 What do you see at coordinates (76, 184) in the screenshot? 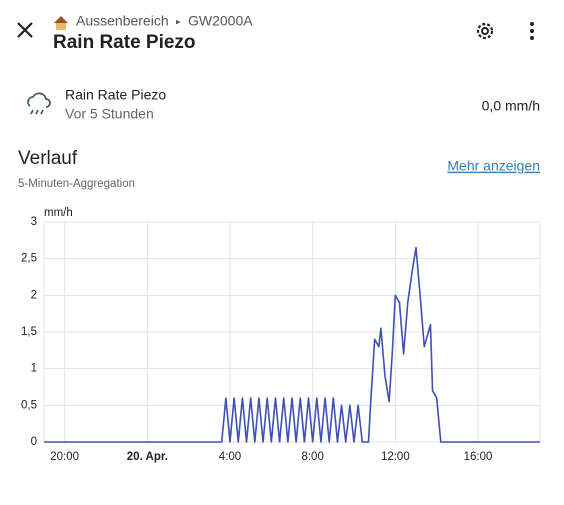
I see `history-subtitle: 5-Minuten-Aggregation` at bounding box center [76, 184].